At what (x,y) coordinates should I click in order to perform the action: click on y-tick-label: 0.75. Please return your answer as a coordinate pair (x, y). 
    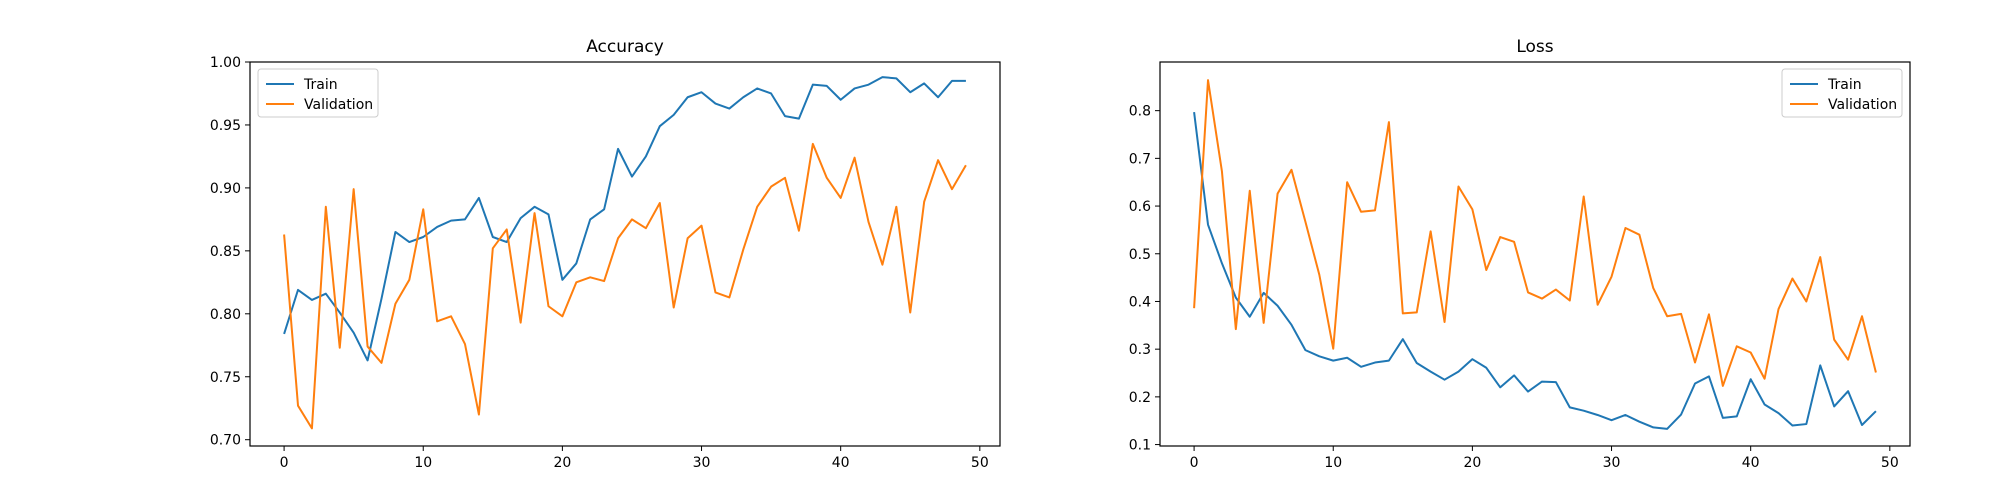
    Looking at the image, I should click on (225, 378).